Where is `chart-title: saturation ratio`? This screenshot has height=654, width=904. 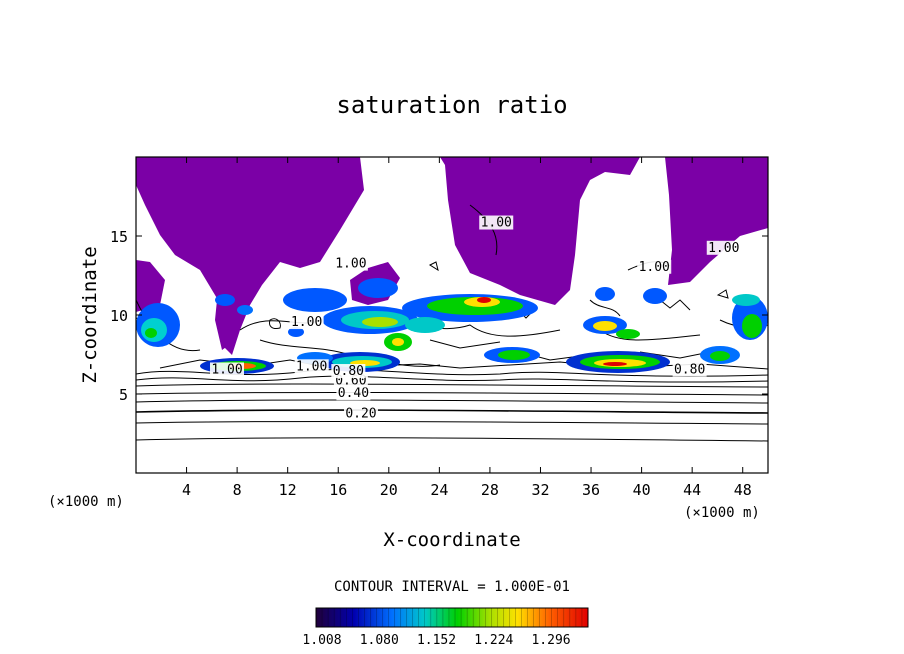 chart-title: saturation ratio is located at coordinates (451, 105).